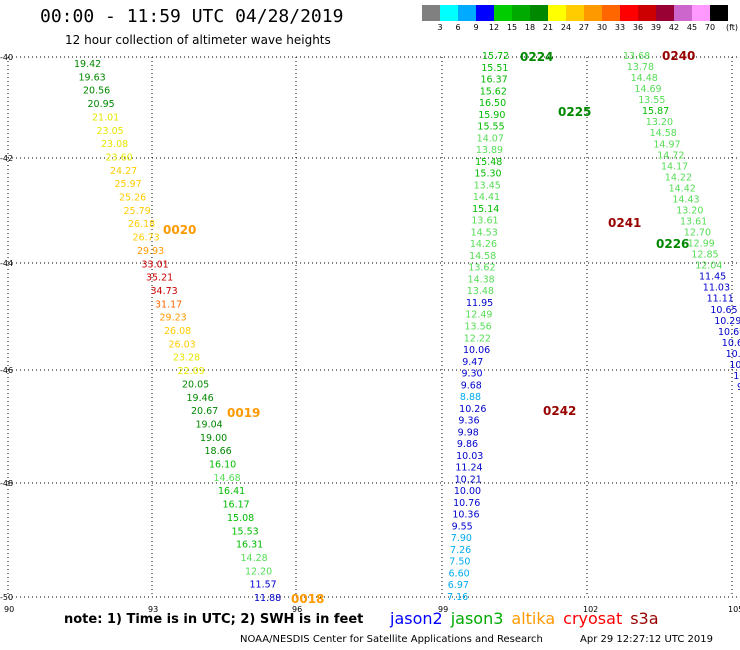  I want to click on wave-height-value: 6.97, so click(458, 585).